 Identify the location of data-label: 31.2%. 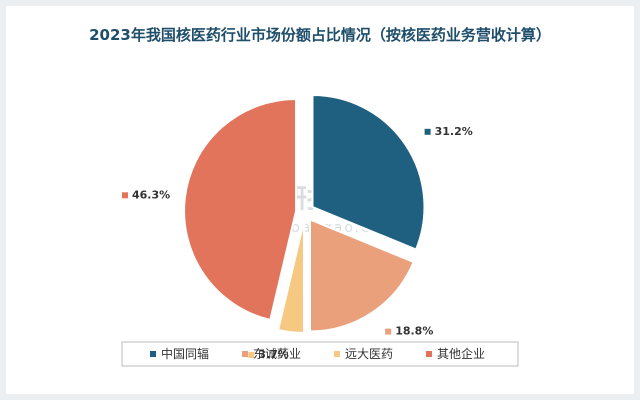
(454, 131).